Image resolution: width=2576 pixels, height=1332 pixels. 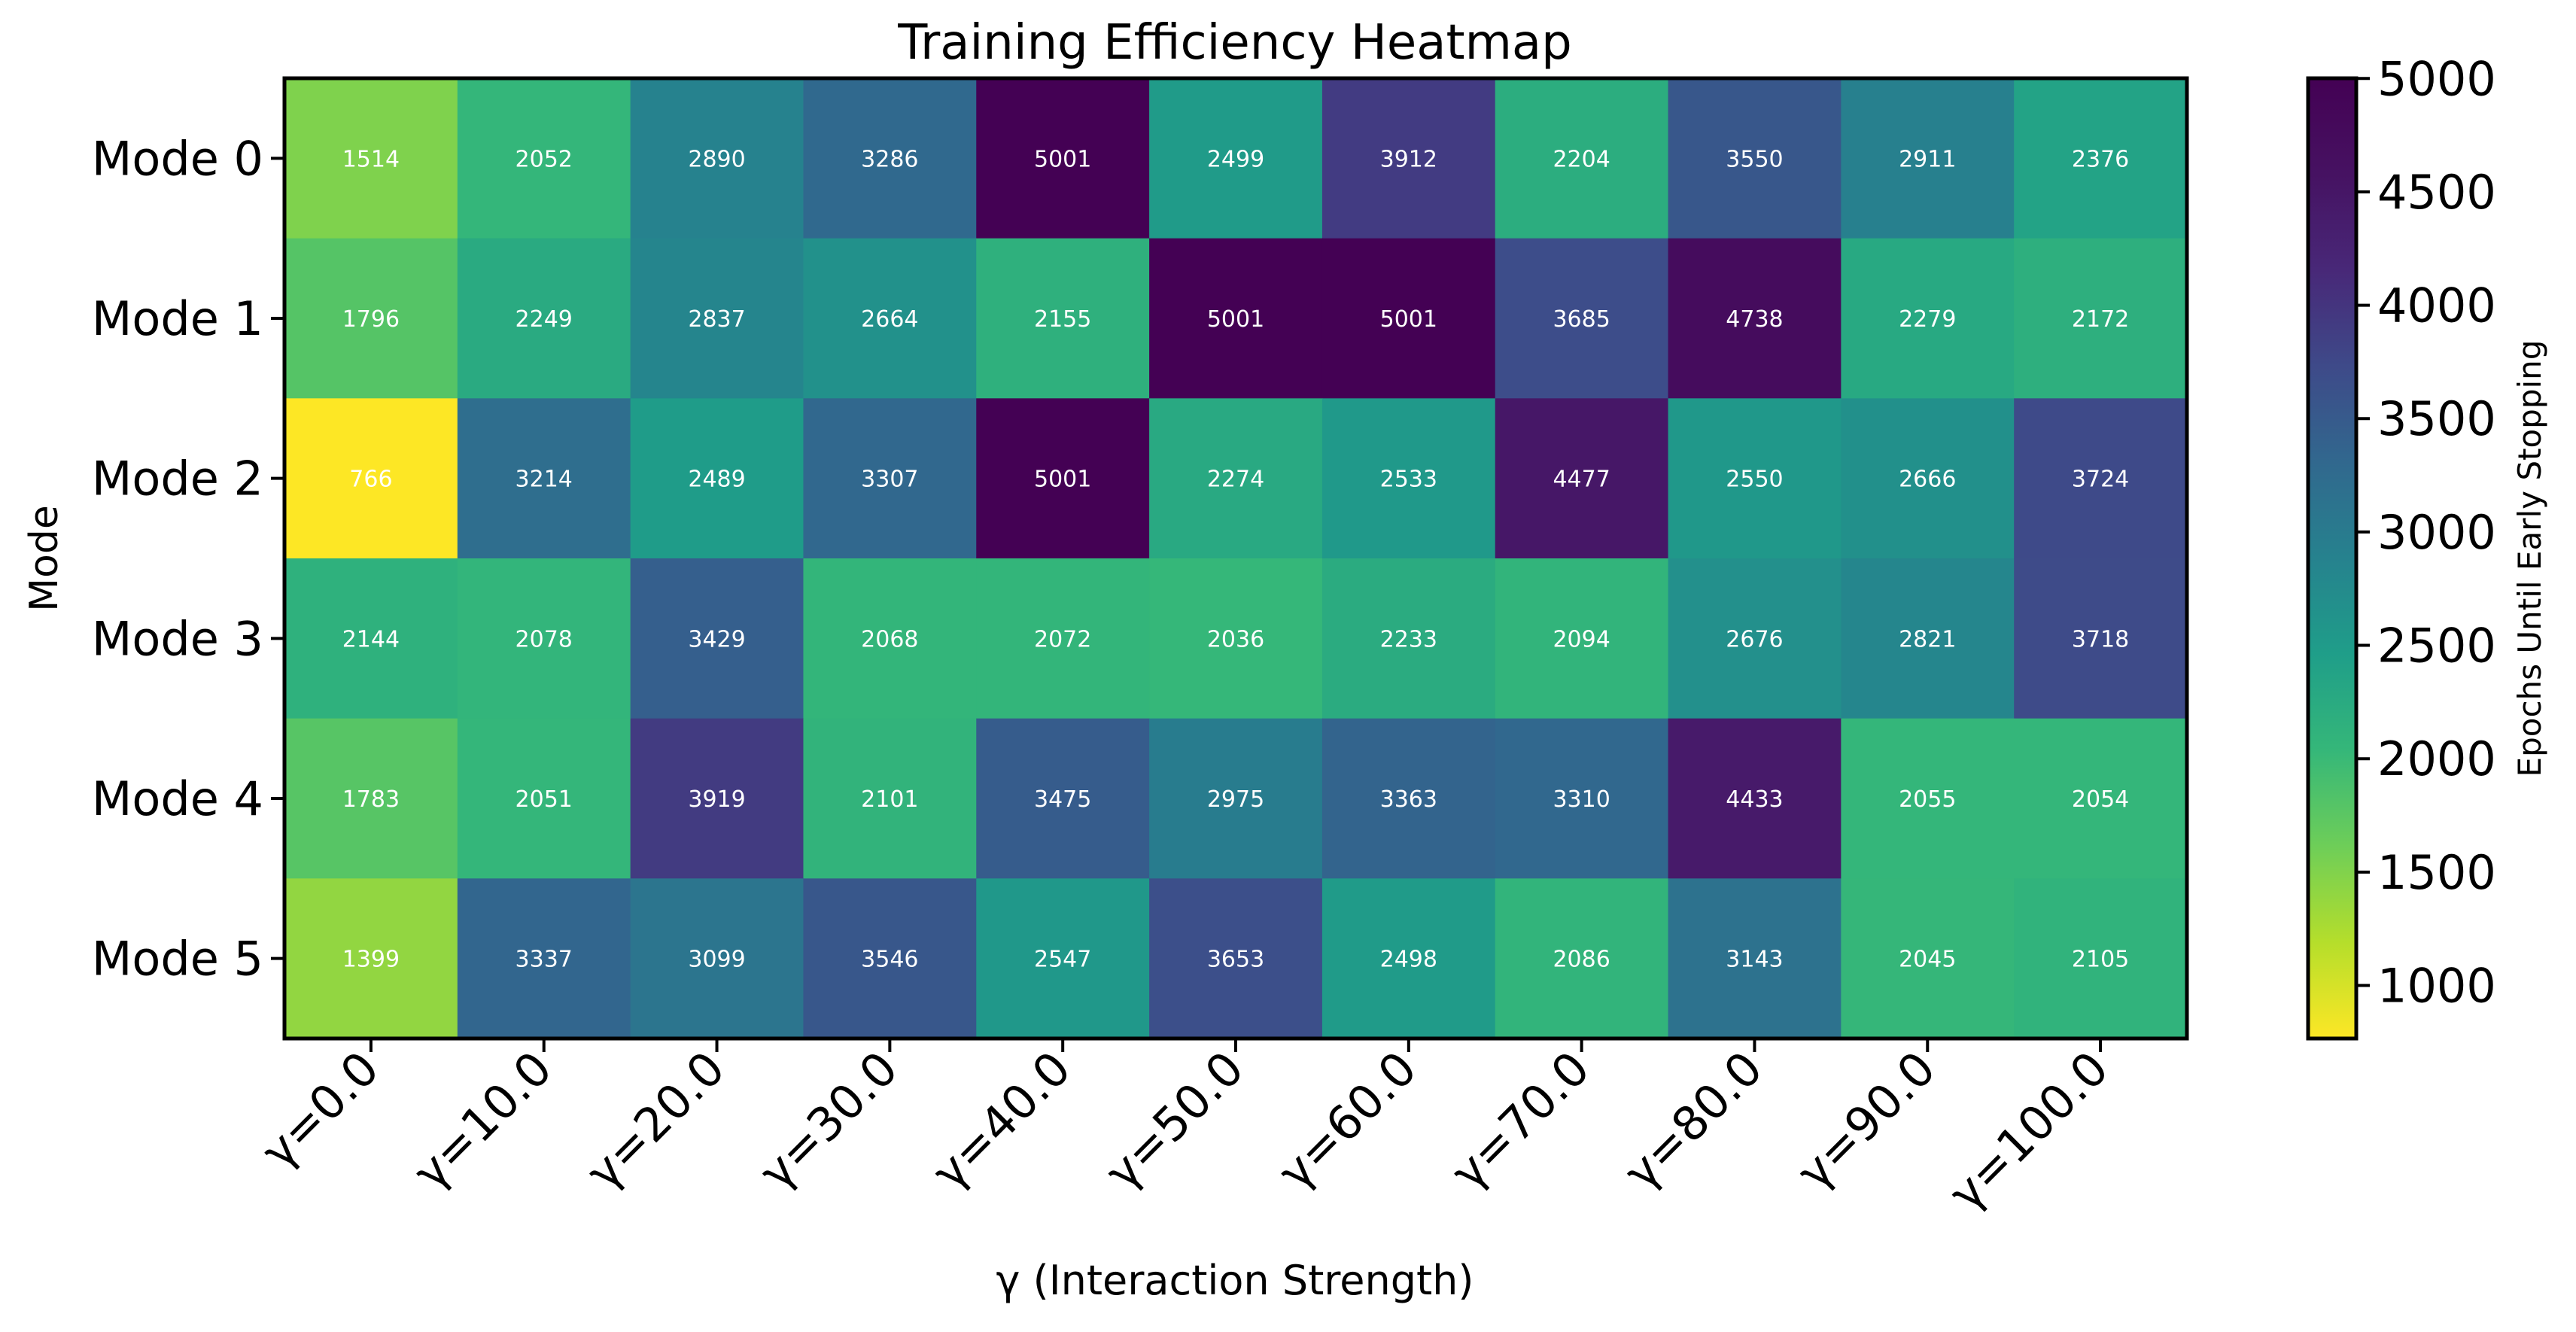 I want to click on cell-value-label: 2101, so click(x=889, y=799).